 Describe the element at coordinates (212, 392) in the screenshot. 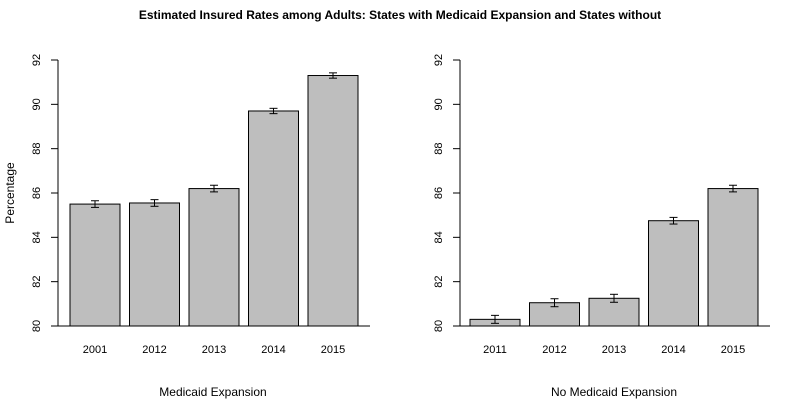

I see `x-axis-label: Medicaid Expansion` at that location.